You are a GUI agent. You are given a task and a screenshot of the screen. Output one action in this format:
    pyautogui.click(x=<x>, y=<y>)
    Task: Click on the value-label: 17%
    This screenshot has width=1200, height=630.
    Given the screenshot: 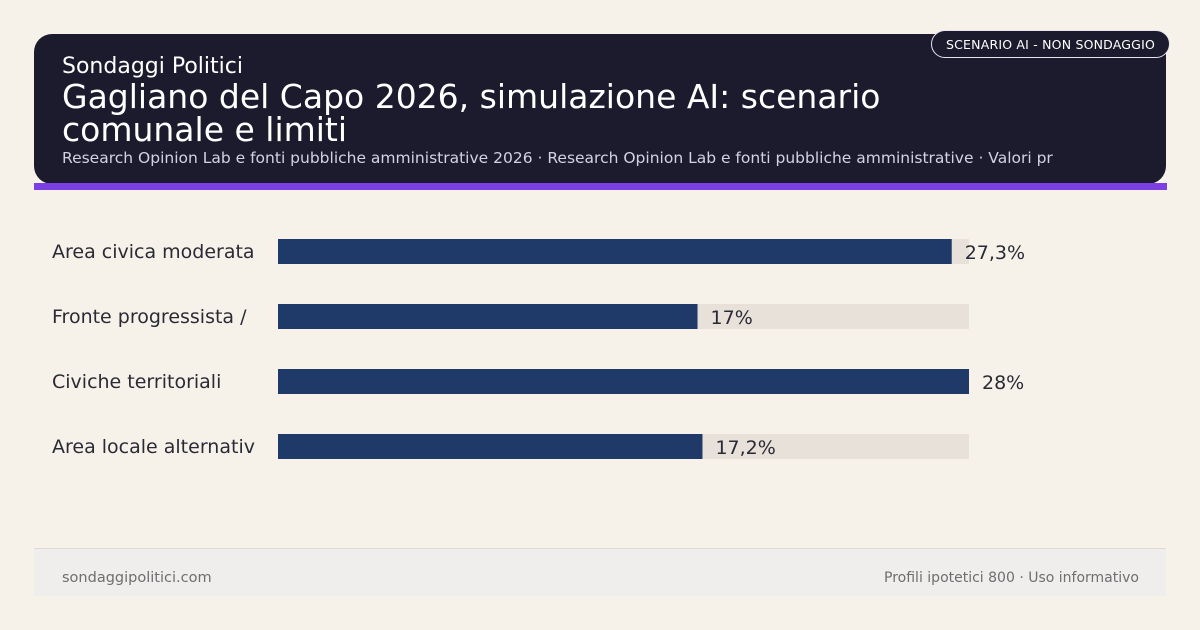 What is the action you would take?
    pyautogui.click(x=732, y=318)
    